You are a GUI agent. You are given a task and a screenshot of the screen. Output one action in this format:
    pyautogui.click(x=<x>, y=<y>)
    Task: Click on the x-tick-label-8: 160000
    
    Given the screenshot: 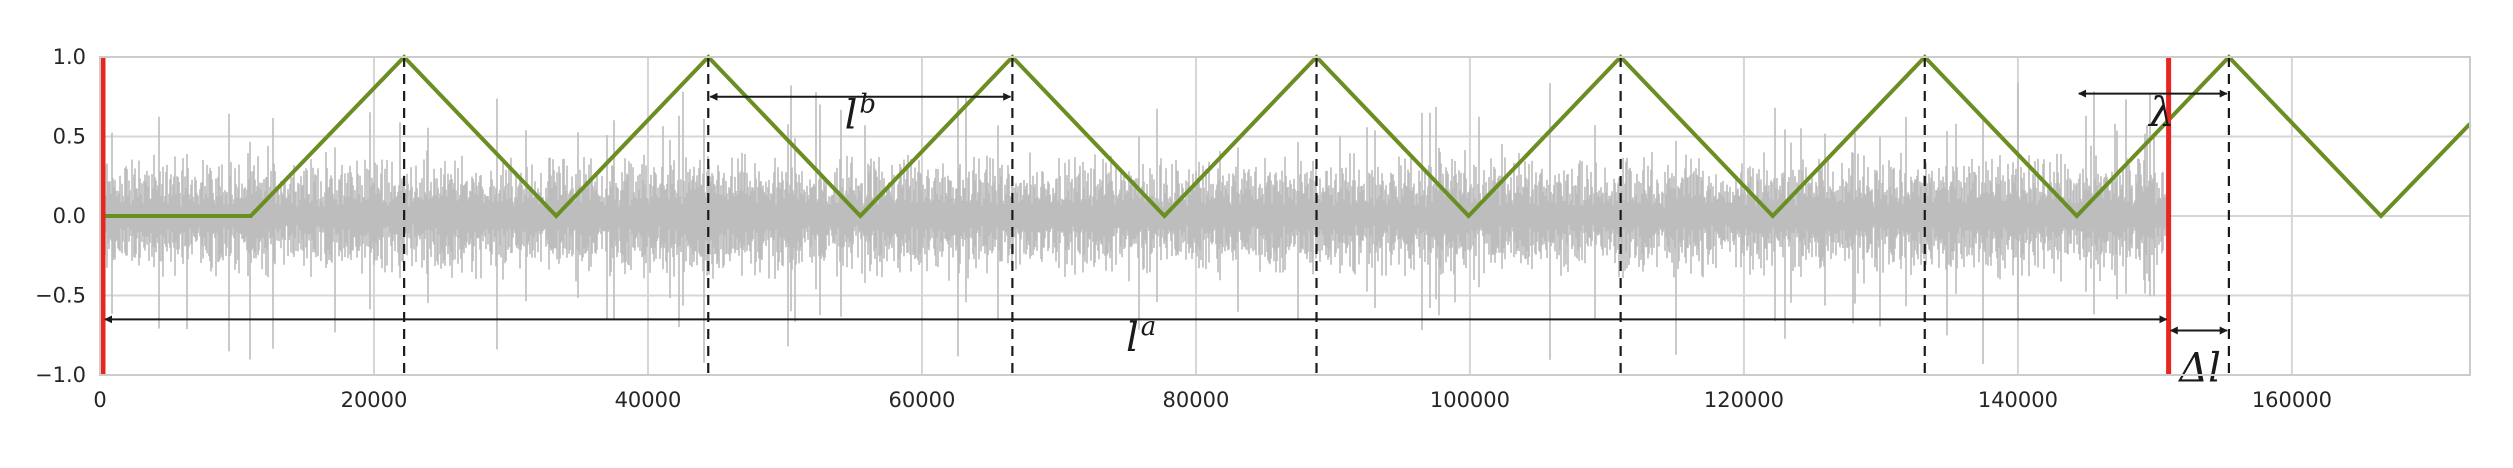 What is the action you would take?
    pyautogui.click(x=2292, y=400)
    